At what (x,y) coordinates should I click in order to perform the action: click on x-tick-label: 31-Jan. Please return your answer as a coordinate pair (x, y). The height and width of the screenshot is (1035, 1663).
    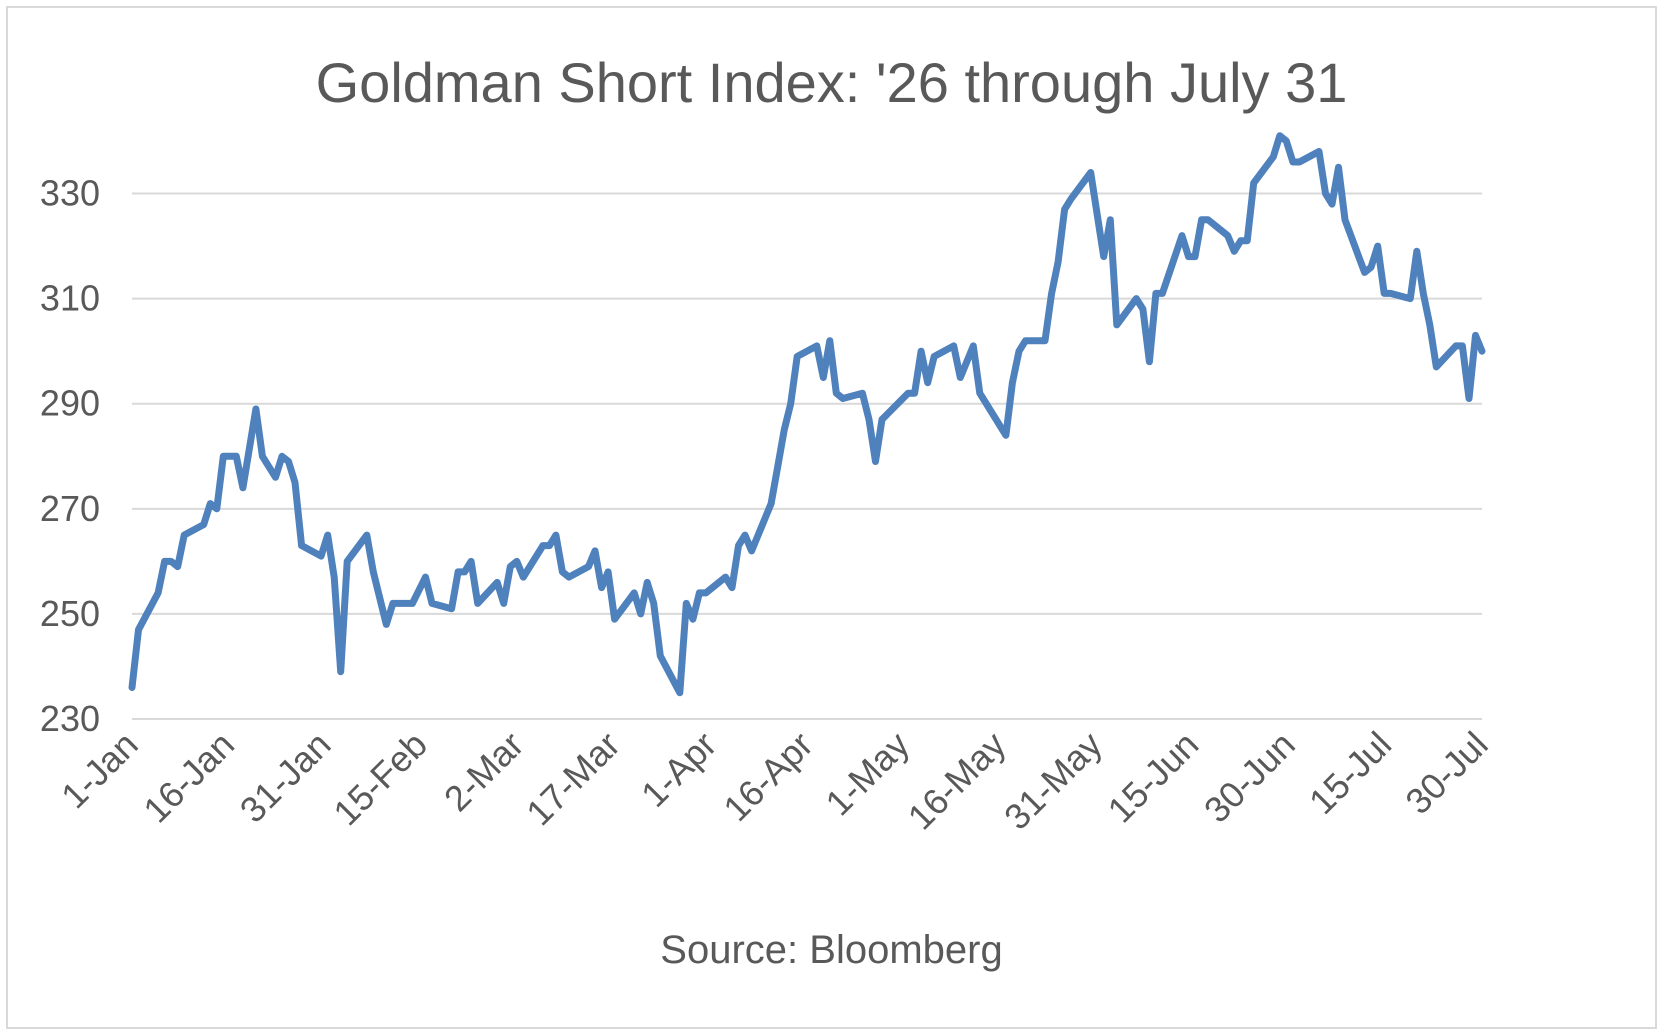
    Looking at the image, I should click on (285, 777).